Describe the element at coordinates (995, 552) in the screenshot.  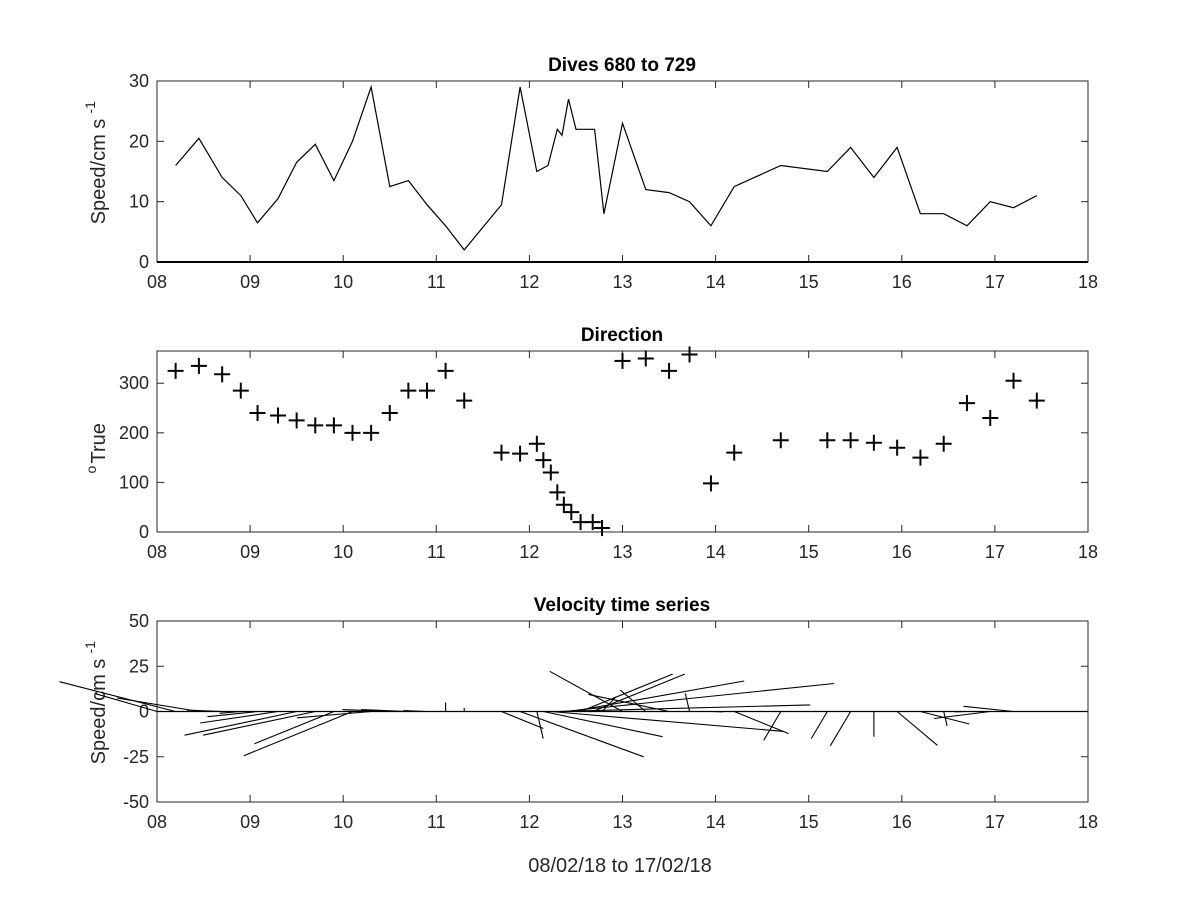
I see `direction-xtick-label: 17` at that location.